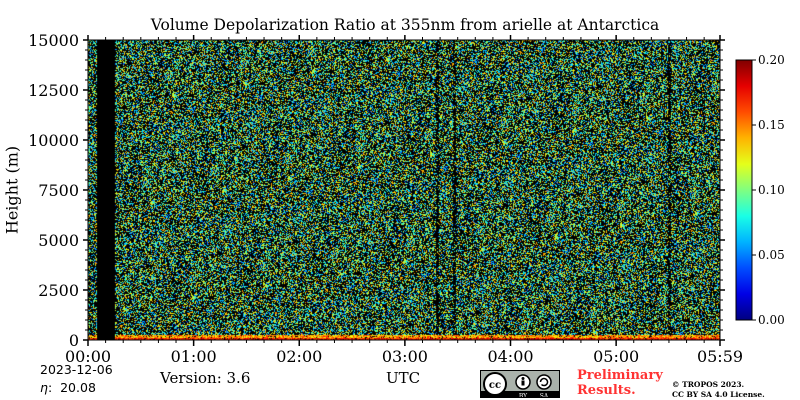 This screenshot has height=400, width=800. Describe the element at coordinates (495, 385) in the screenshot. I see `svg-text: cc` at that location.